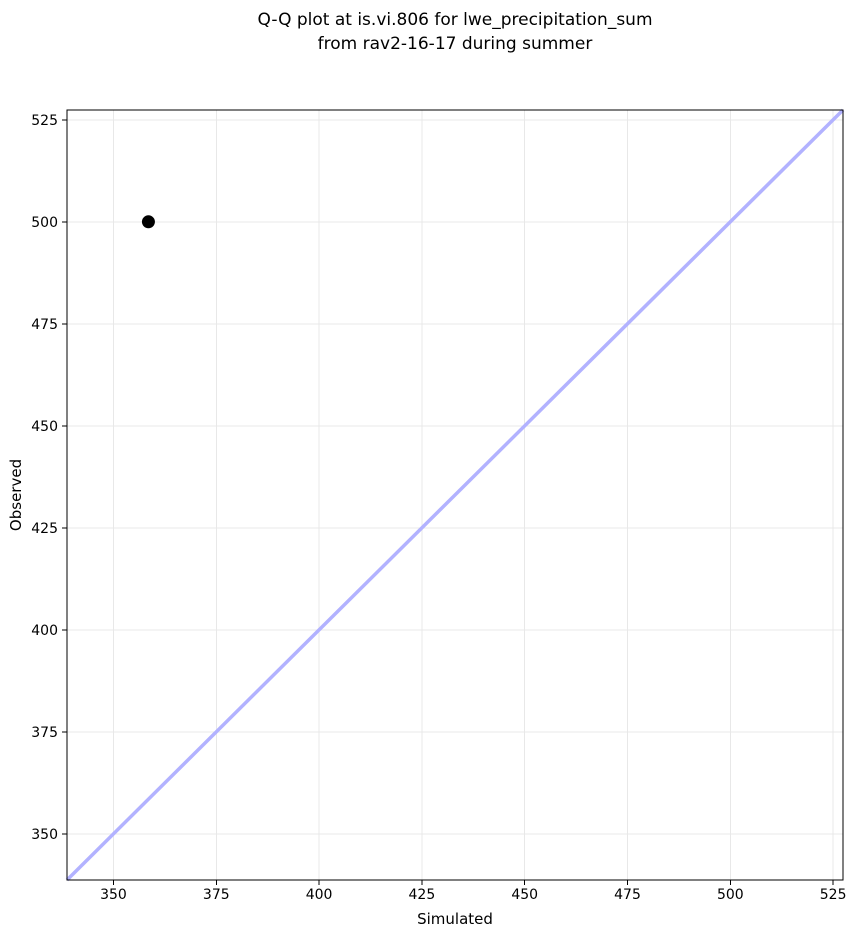  Describe the element at coordinates (44, 733) in the screenshot. I see `y-tick-label: 375` at that location.